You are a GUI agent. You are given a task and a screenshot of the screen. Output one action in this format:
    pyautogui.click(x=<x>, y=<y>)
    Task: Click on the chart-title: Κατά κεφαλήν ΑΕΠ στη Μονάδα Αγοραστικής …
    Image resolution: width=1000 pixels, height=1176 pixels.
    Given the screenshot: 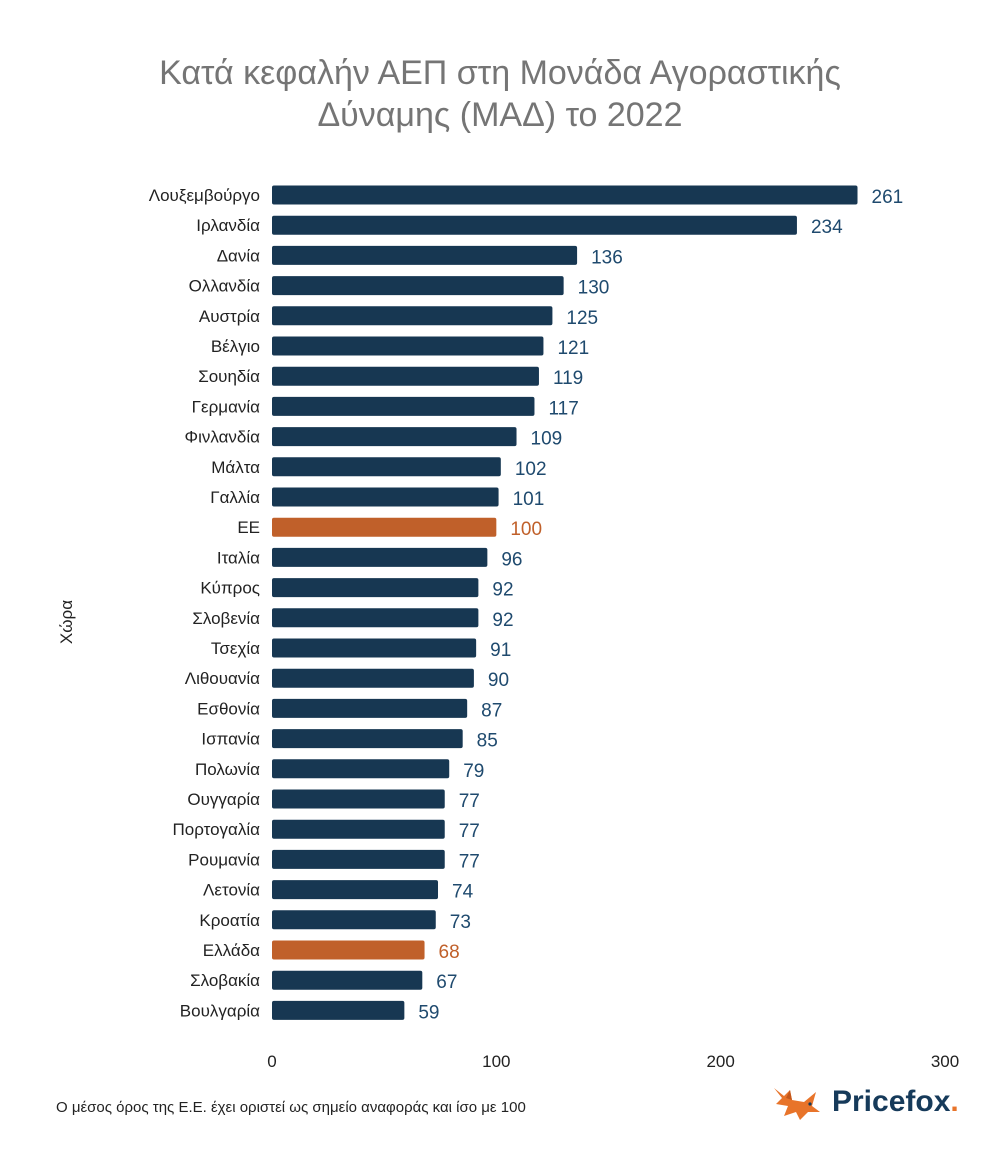 What is the action you would take?
    pyautogui.click(x=500, y=94)
    